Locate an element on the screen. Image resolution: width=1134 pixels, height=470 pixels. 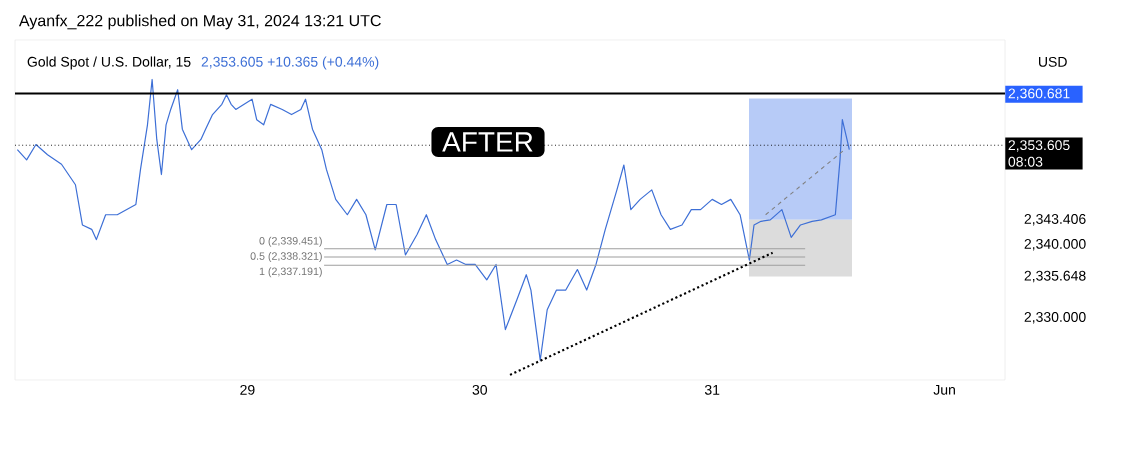
annotation: AFTER is located at coordinates (487, 142).